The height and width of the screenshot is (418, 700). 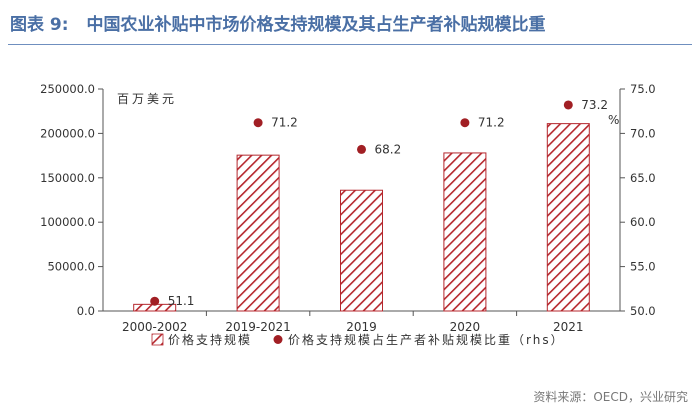 I want to click on right-tick-label: 55.0, so click(x=643, y=267).